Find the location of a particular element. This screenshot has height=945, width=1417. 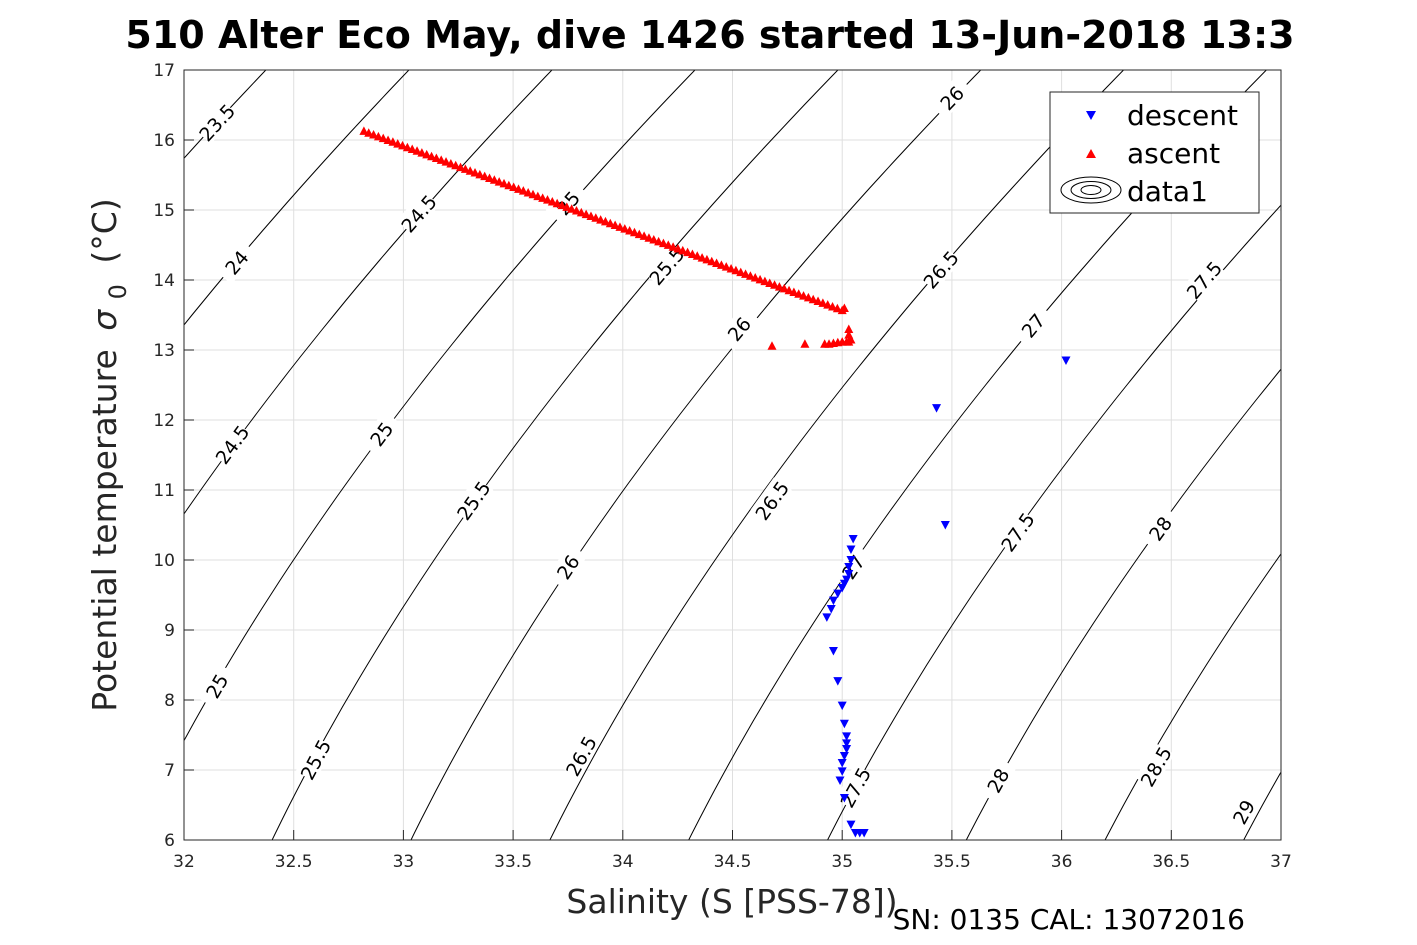

x-tick-label: 32.5 is located at coordinates (294, 862).